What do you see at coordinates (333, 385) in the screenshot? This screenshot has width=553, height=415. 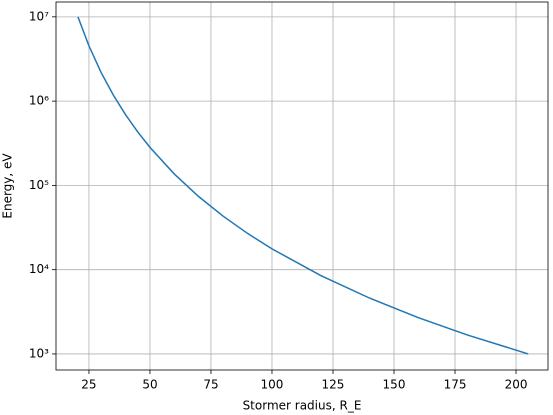 I see `x-tick-label: 125` at bounding box center [333, 385].